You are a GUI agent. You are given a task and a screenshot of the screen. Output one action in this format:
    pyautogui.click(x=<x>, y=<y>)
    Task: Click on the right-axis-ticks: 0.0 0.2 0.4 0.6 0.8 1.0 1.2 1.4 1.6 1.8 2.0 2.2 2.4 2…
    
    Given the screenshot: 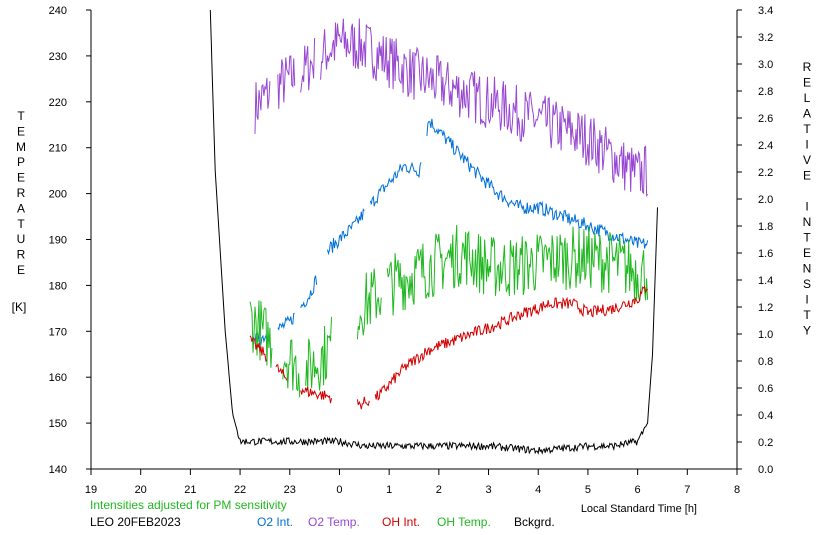 What is the action you would take?
    pyautogui.click(x=755, y=240)
    